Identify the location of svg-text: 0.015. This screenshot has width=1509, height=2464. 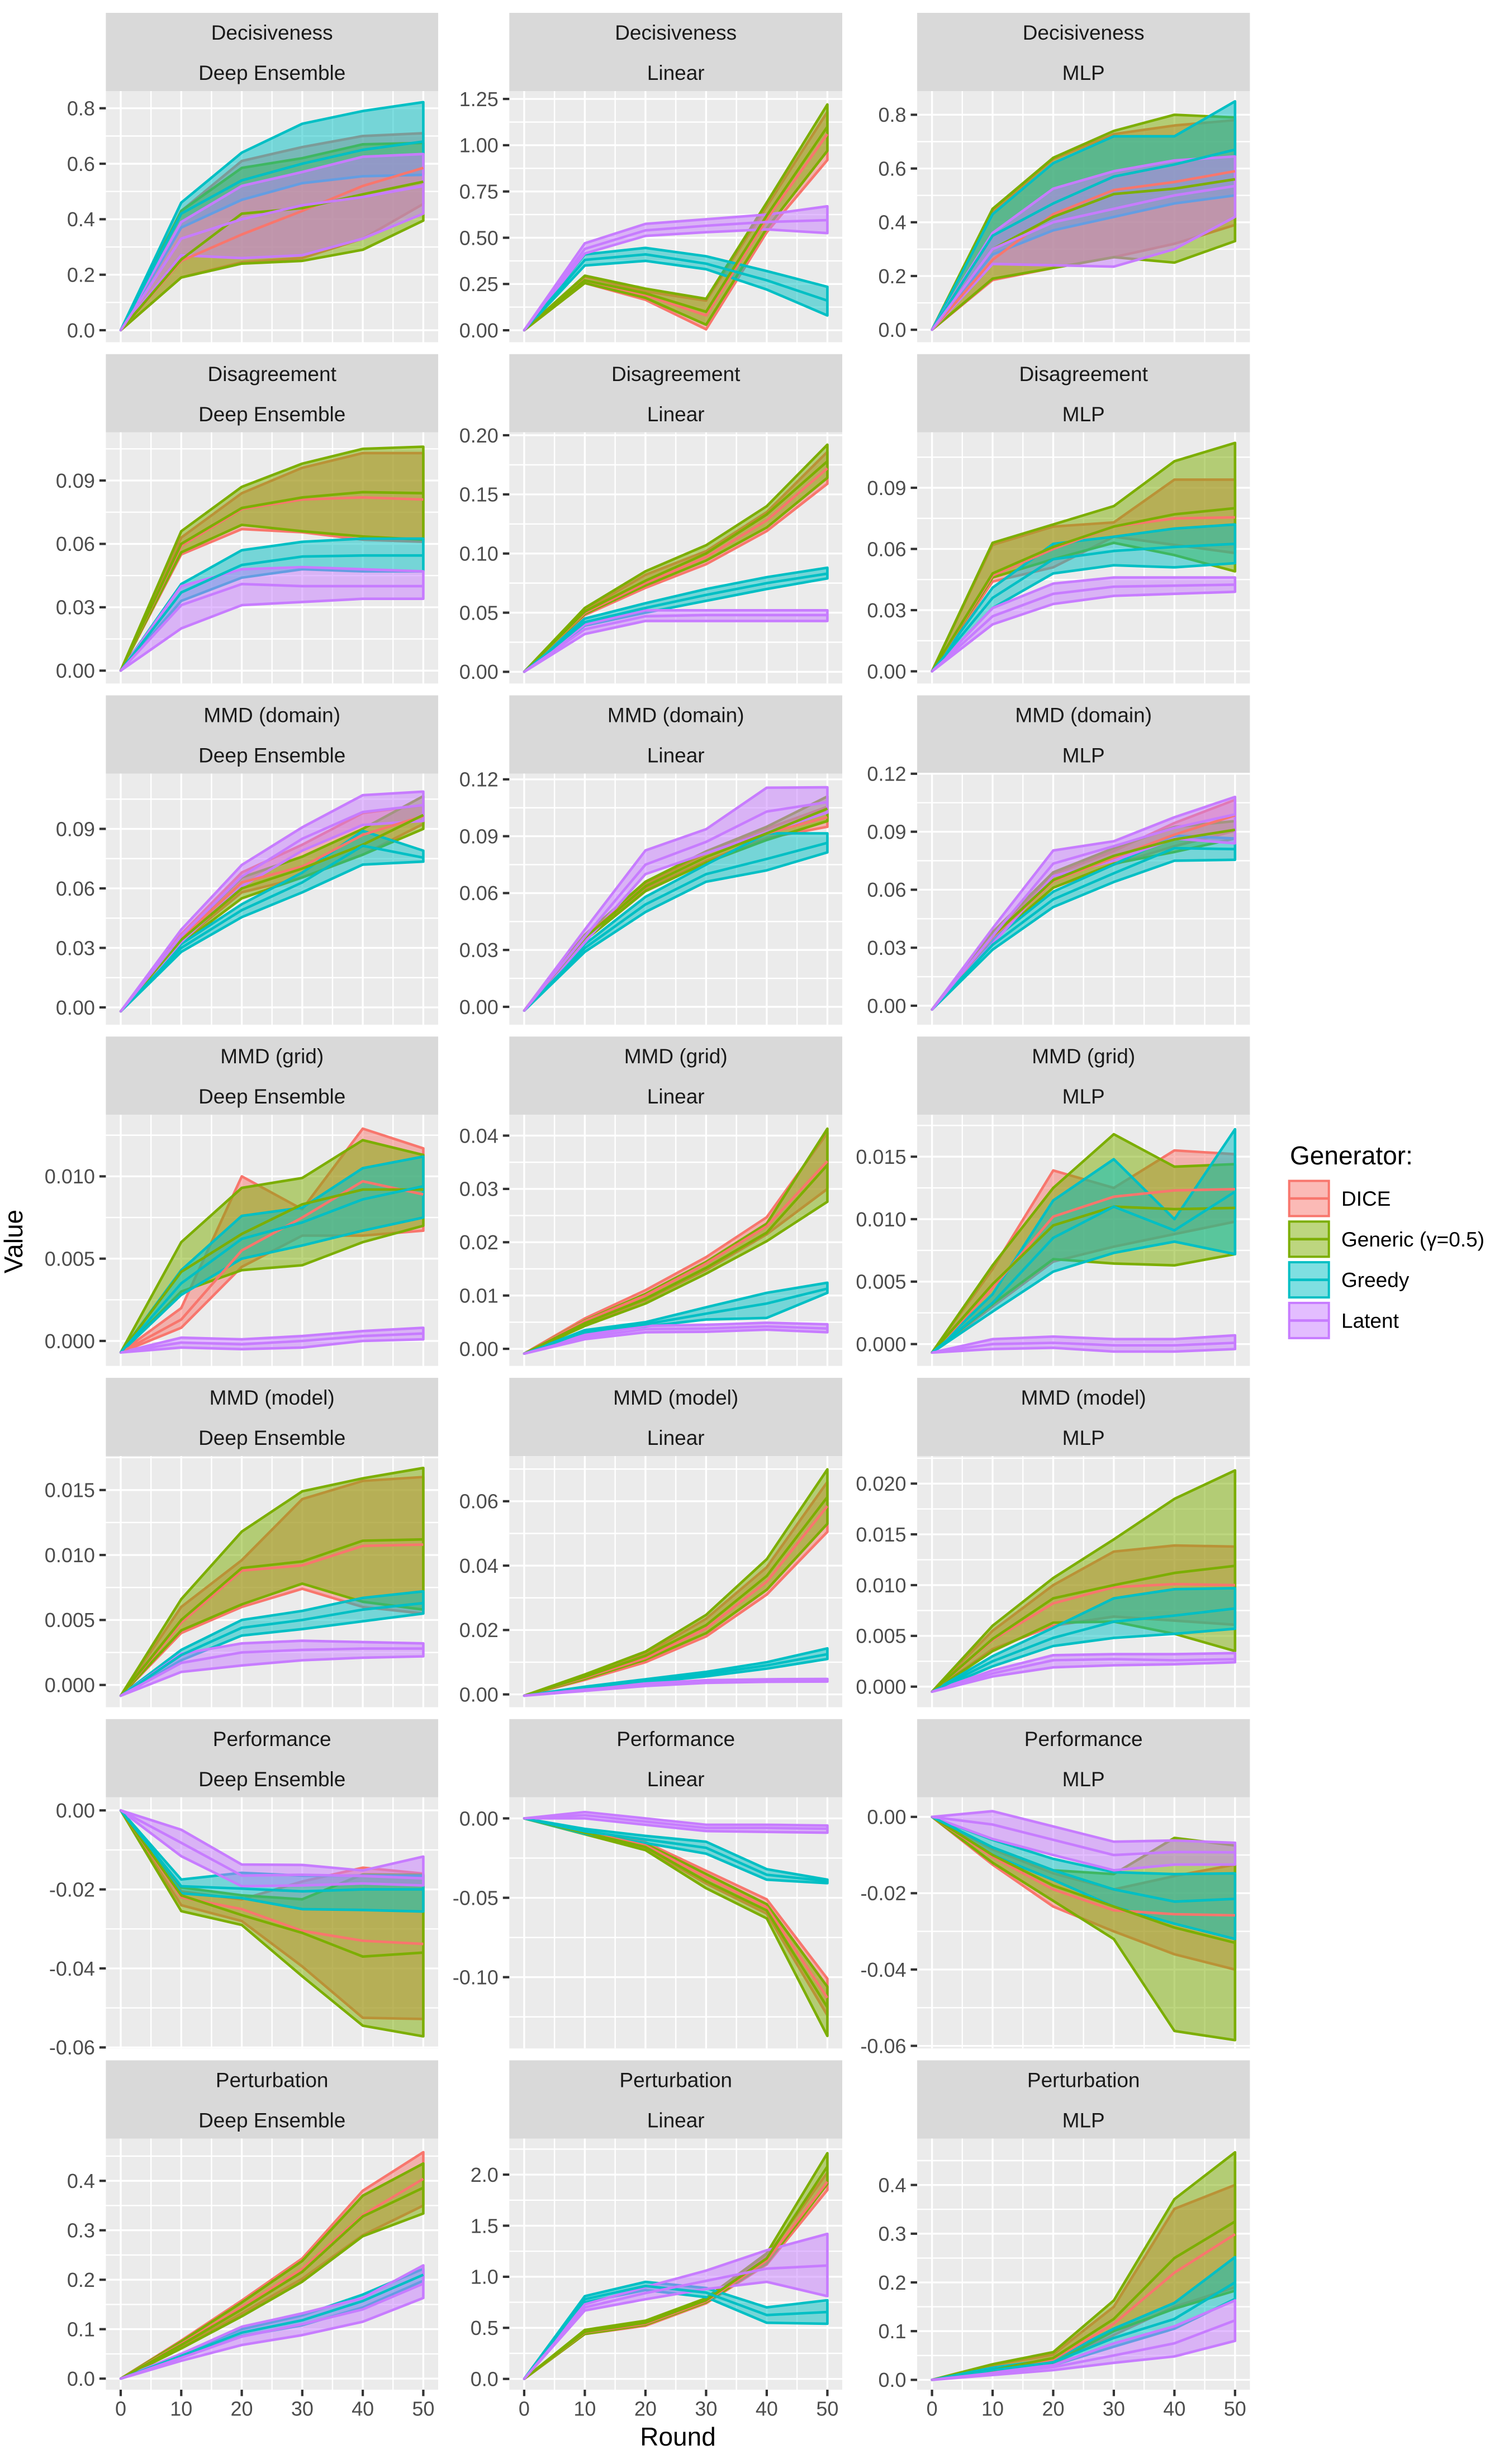
(70, 1490).